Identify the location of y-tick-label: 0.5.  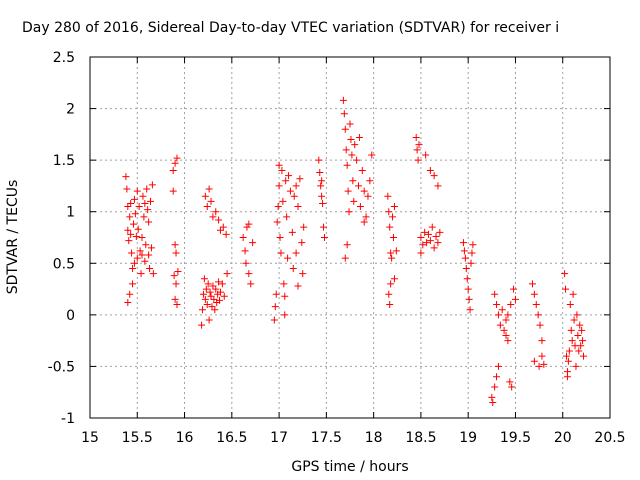
(64, 264).